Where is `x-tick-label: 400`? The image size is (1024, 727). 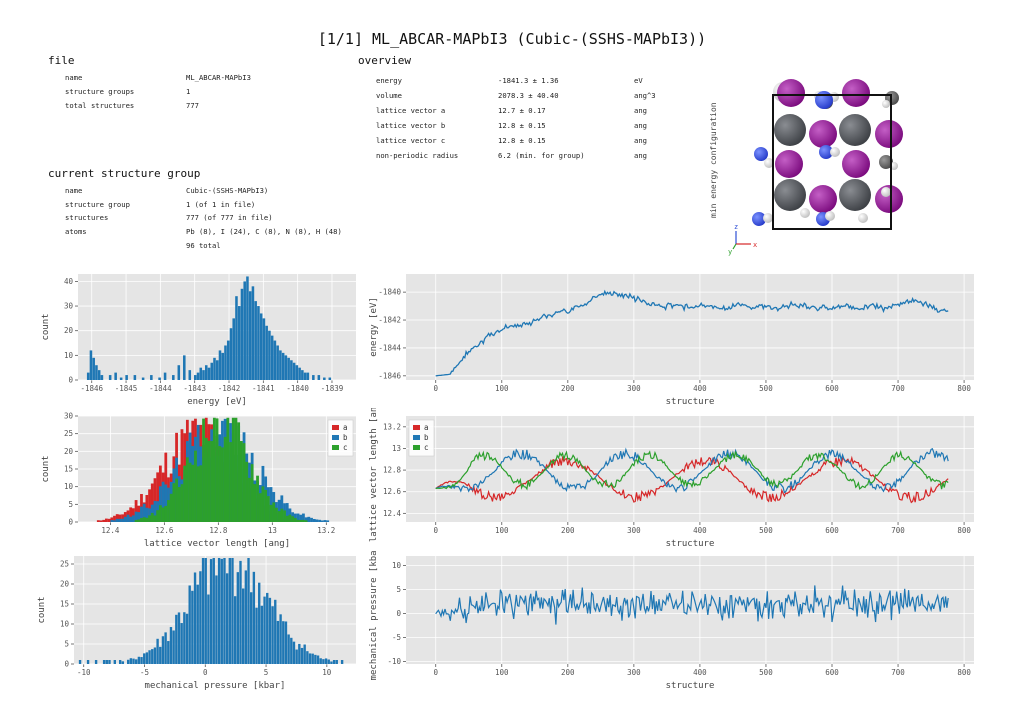 x-tick-label: 400 is located at coordinates (700, 530).